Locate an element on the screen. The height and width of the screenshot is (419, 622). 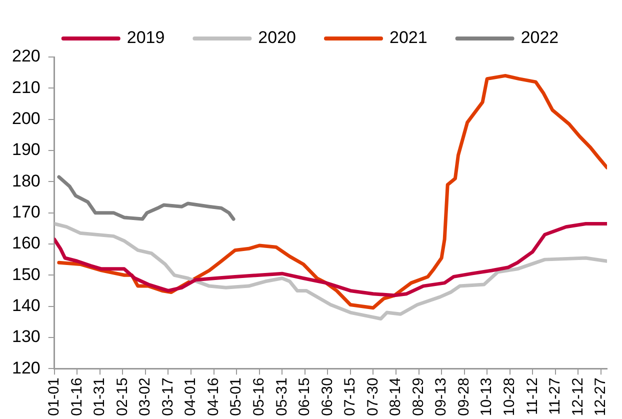
x-tick-label: 04-01 is located at coordinates (191, 397).